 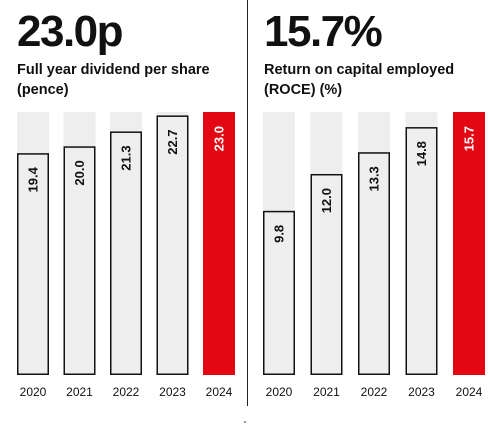 What do you see at coordinates (421, 153) in the screenshot?
I see `data-label: 14.8` at bounding box center [421, 153].